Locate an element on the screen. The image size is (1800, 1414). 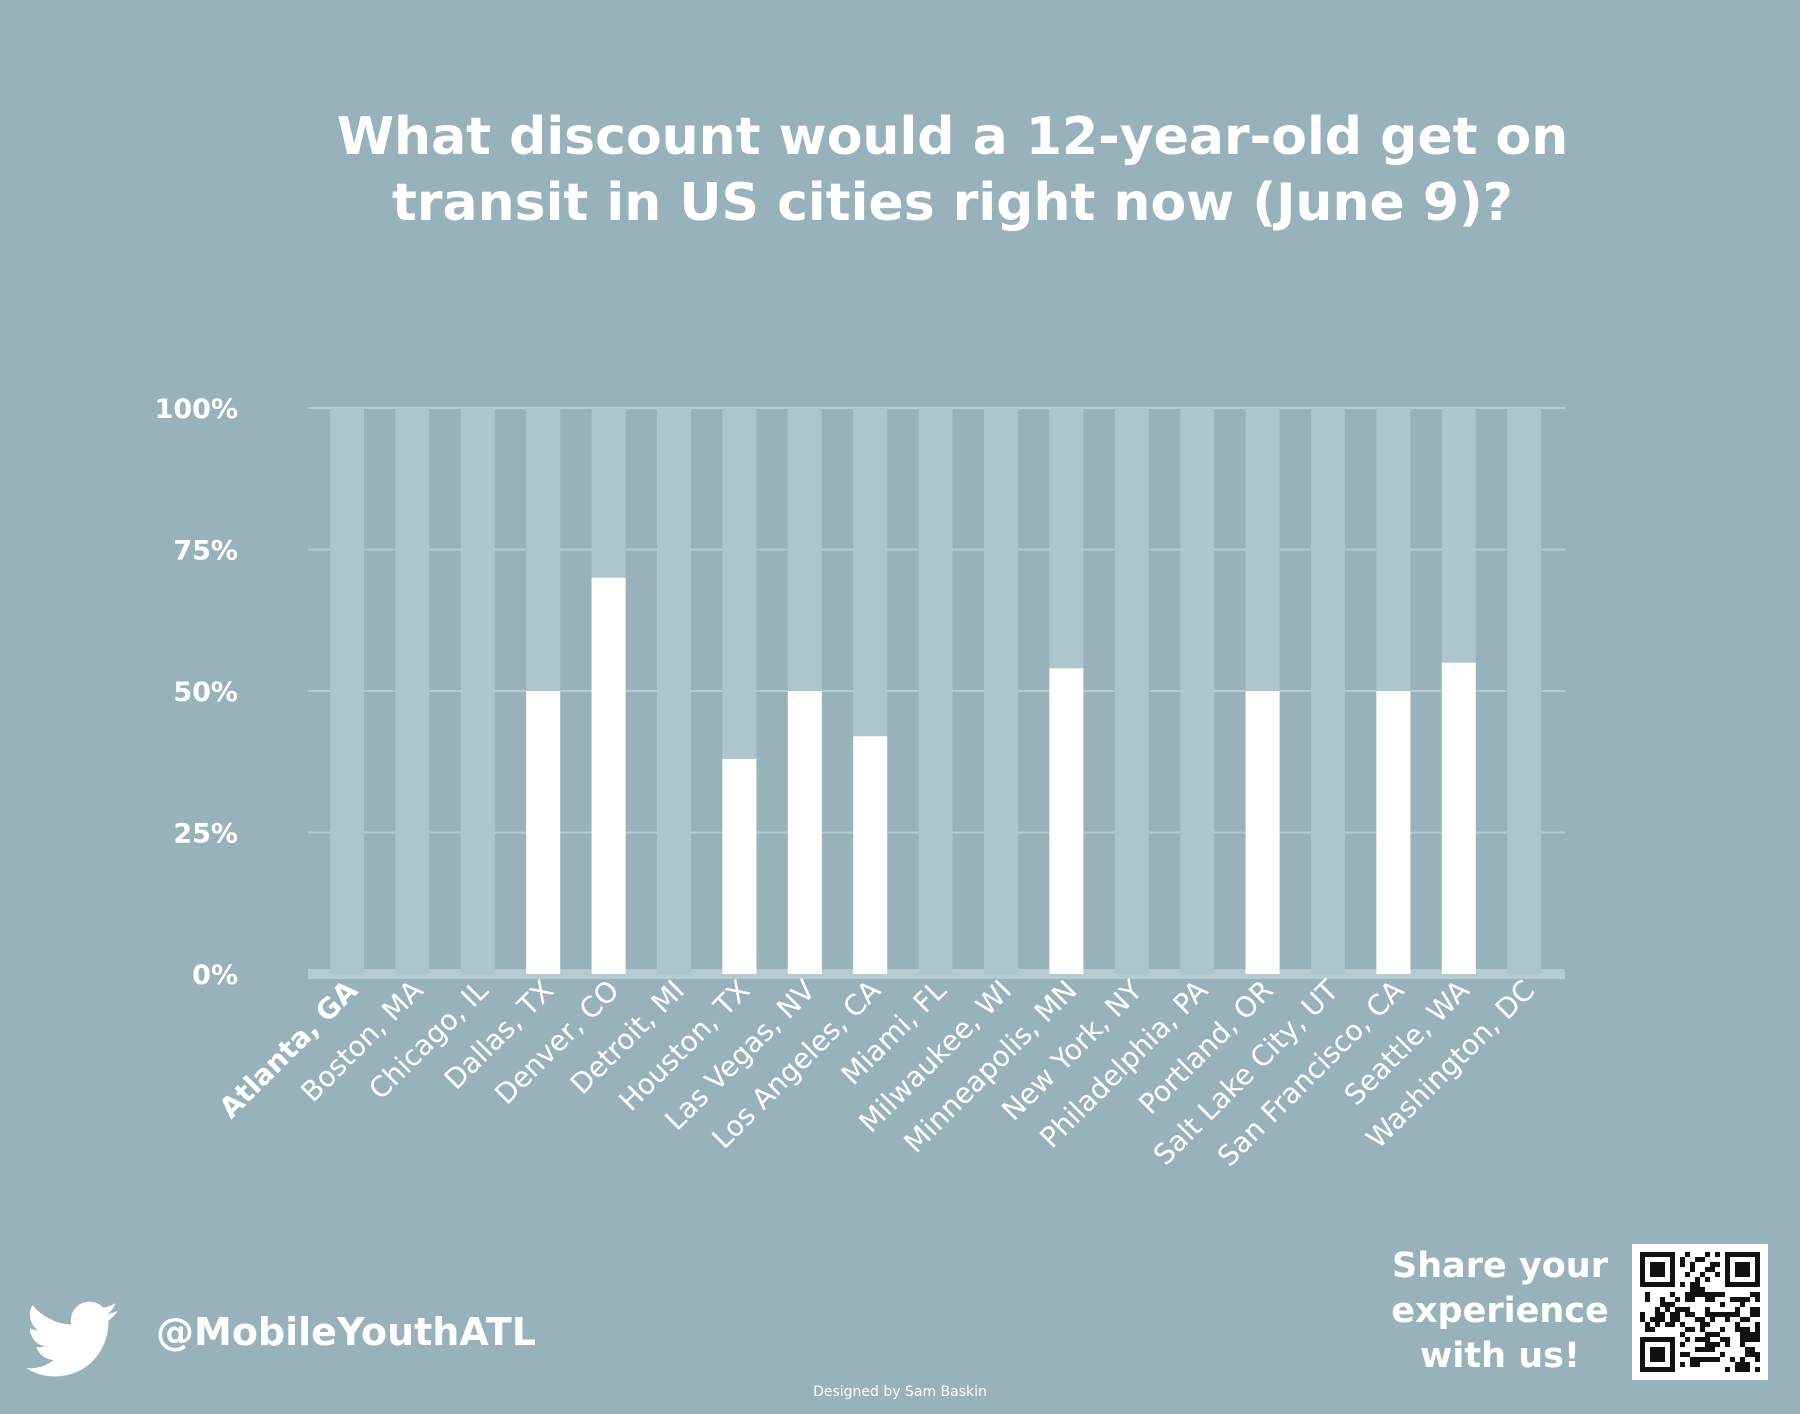
y-tick-label: 50% is located at coordinates (205, 692).